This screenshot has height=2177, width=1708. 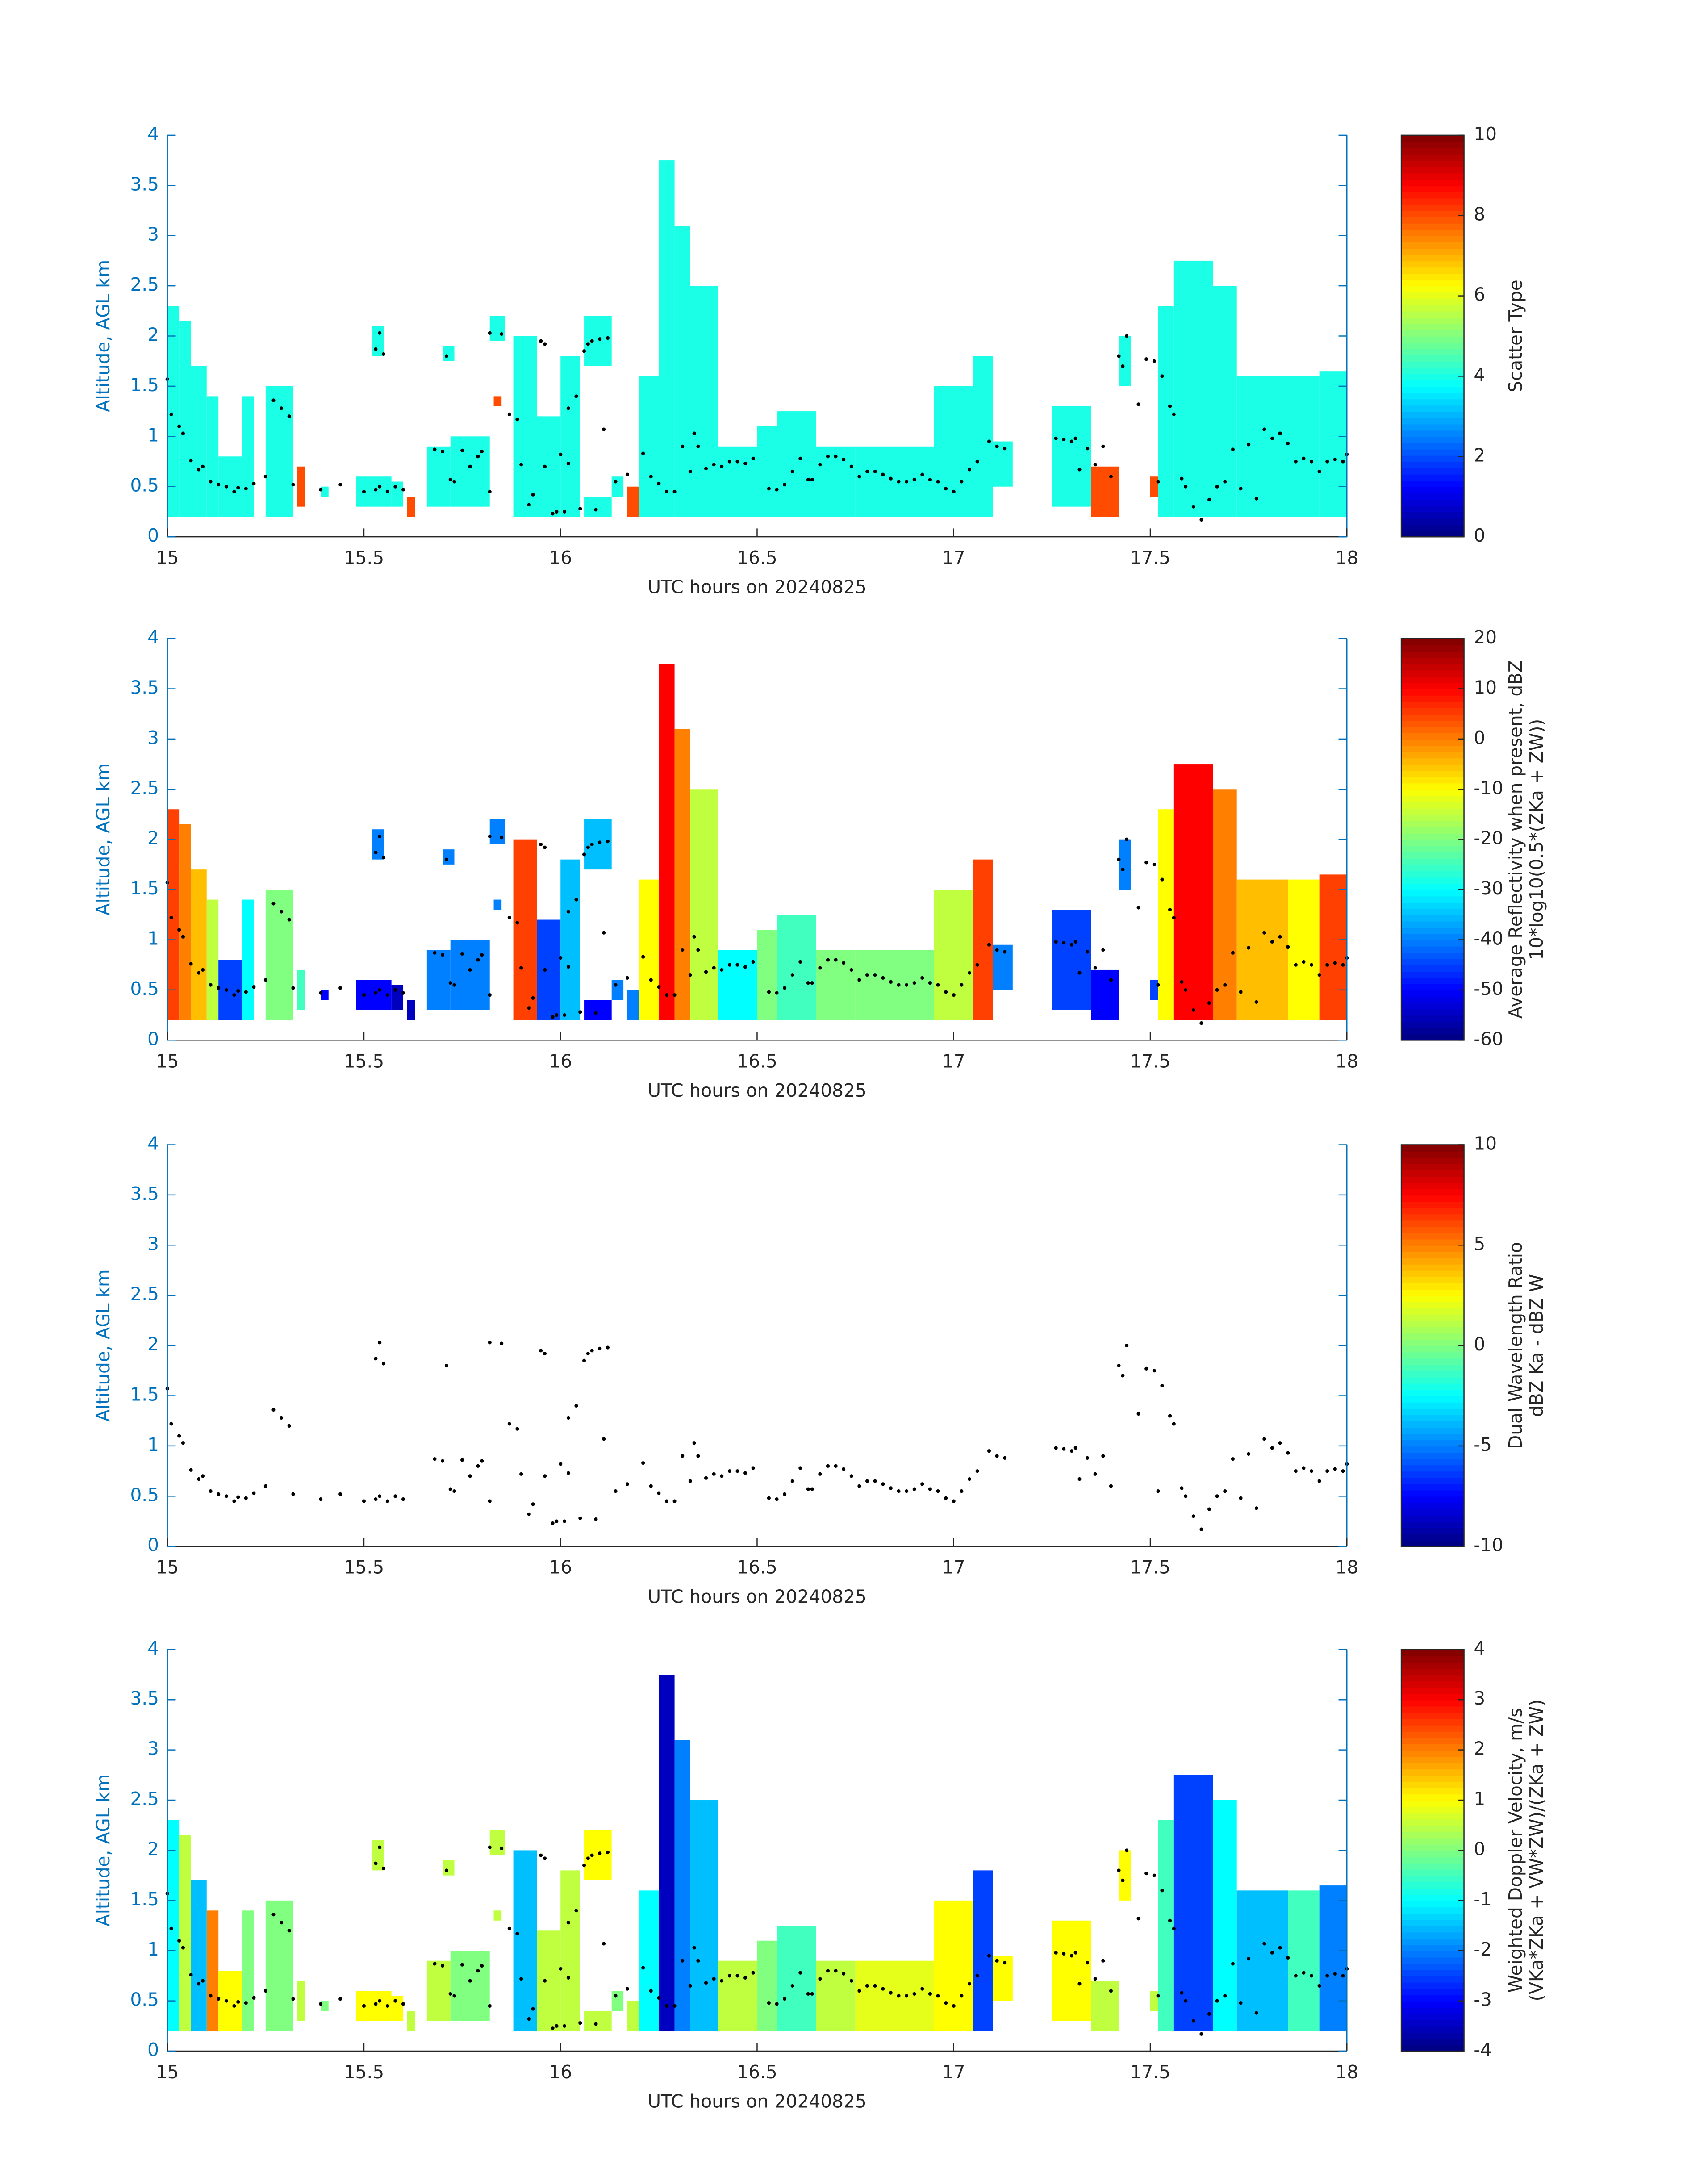 I want to click on y-axis-label: Altitude, AGL km, so click(x=103, y=1850).